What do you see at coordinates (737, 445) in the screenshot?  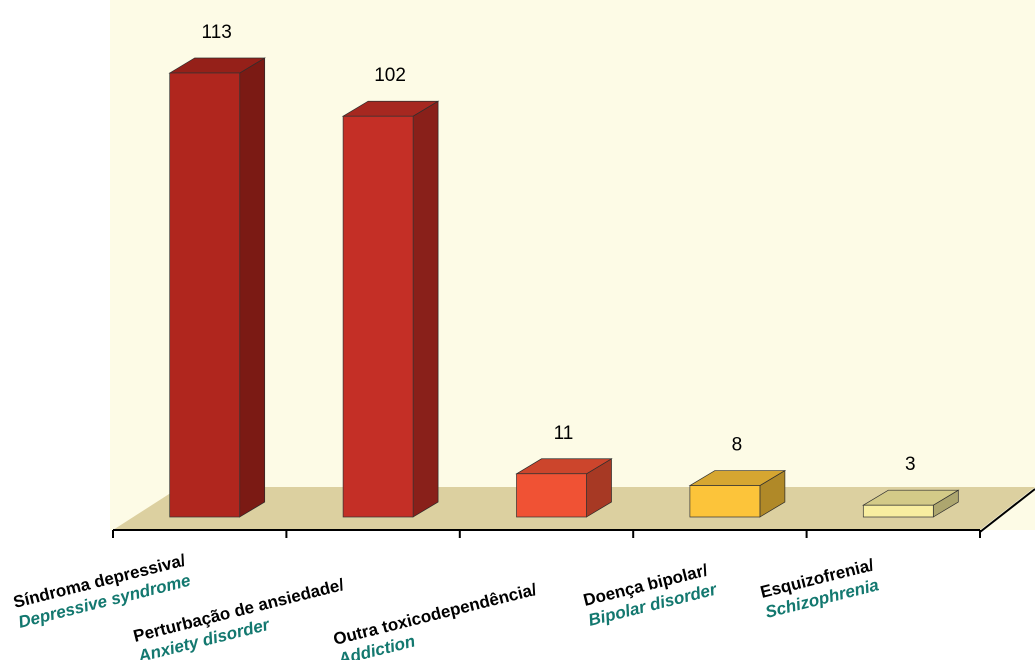 I see `value-label: 8` at bounding box center [737, 445].